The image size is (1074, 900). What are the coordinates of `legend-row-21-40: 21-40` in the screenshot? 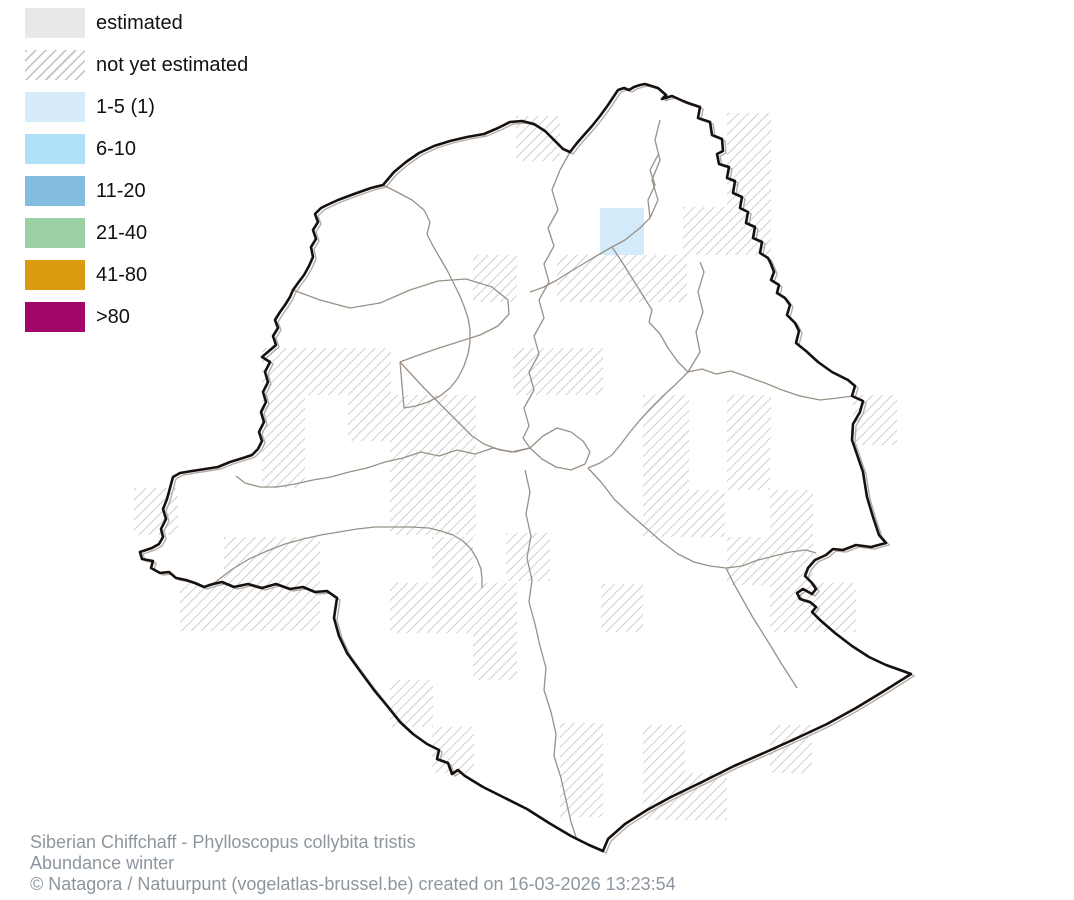 It's located at (136, 233).